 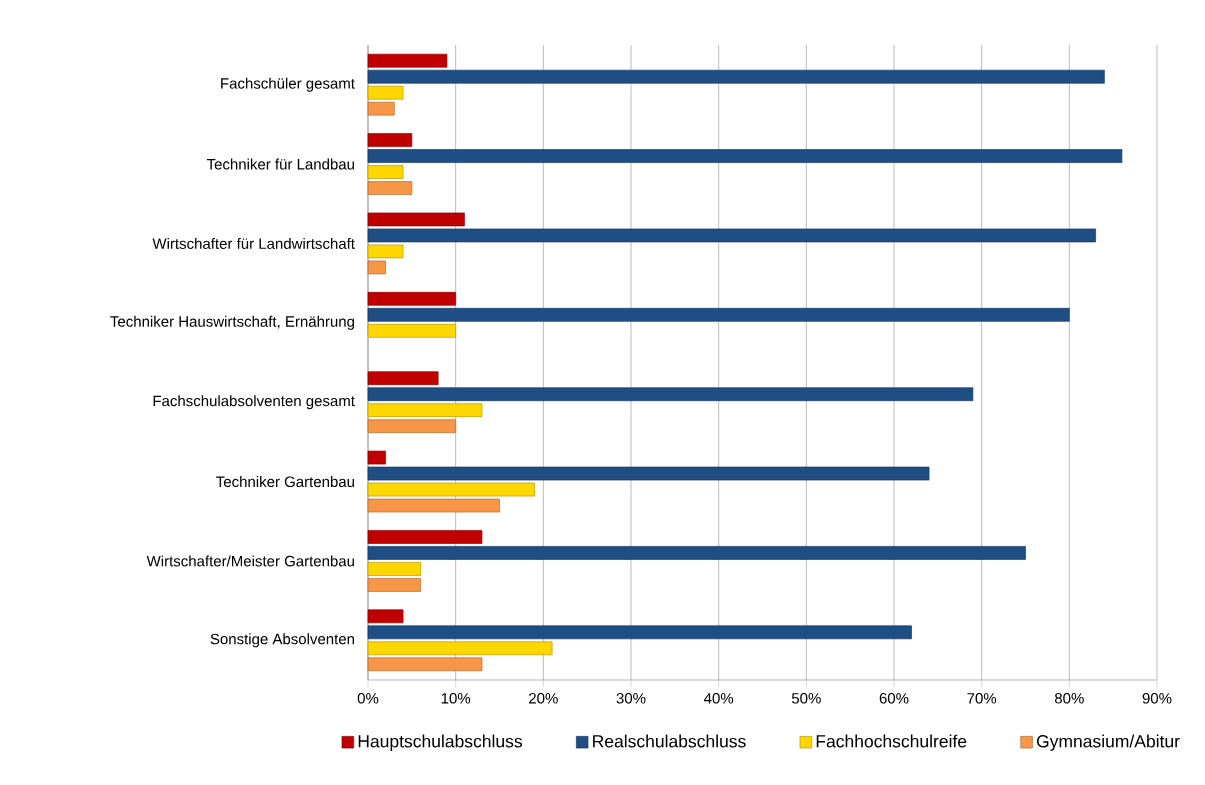 I want to click on y-tick-label: Wirtschafter/Meister Gartenbau, so click(x=250, y=561).